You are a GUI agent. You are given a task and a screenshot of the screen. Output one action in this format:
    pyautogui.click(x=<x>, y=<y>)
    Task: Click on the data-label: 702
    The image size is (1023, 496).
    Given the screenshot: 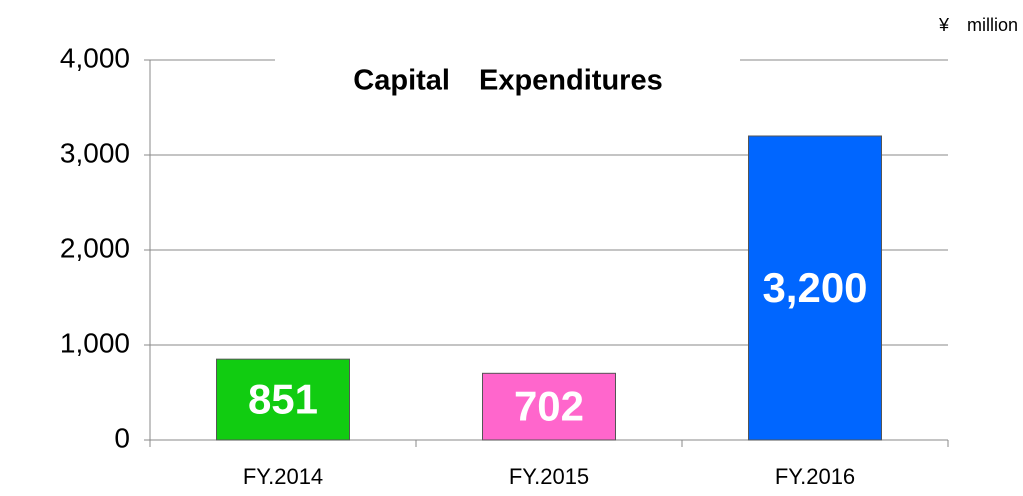 What is the action you would take?
    pyautogui.click(x=549, y=406)
    